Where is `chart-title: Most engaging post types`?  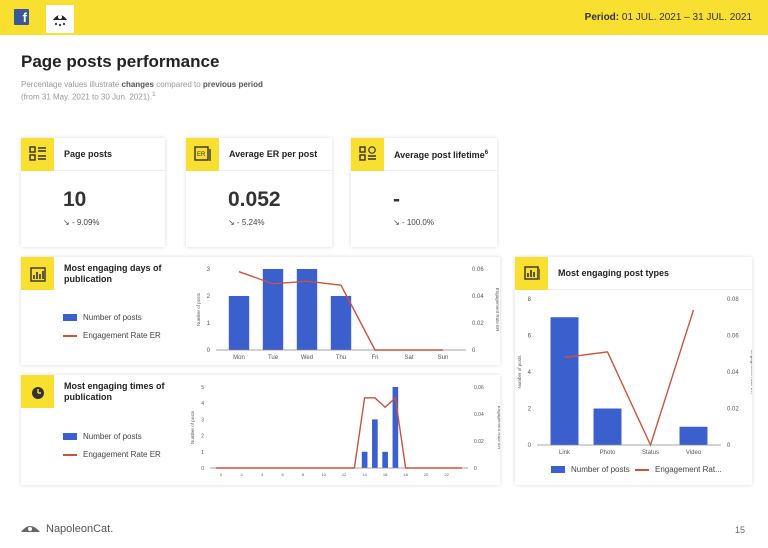 chart-title: Most engaging post types is located at coordinates (614, 272).